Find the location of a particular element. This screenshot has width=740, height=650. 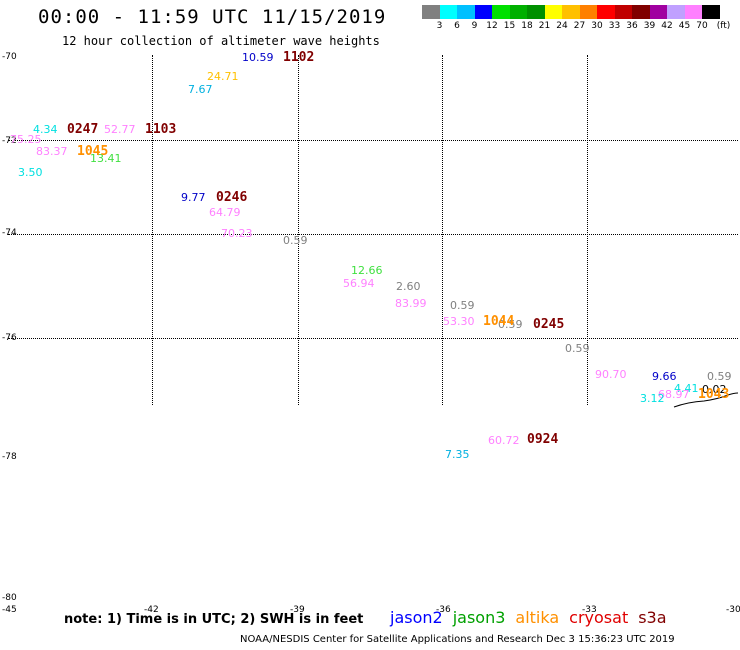

wave-height-value: 7.67 is located at coordinates (200, 89).